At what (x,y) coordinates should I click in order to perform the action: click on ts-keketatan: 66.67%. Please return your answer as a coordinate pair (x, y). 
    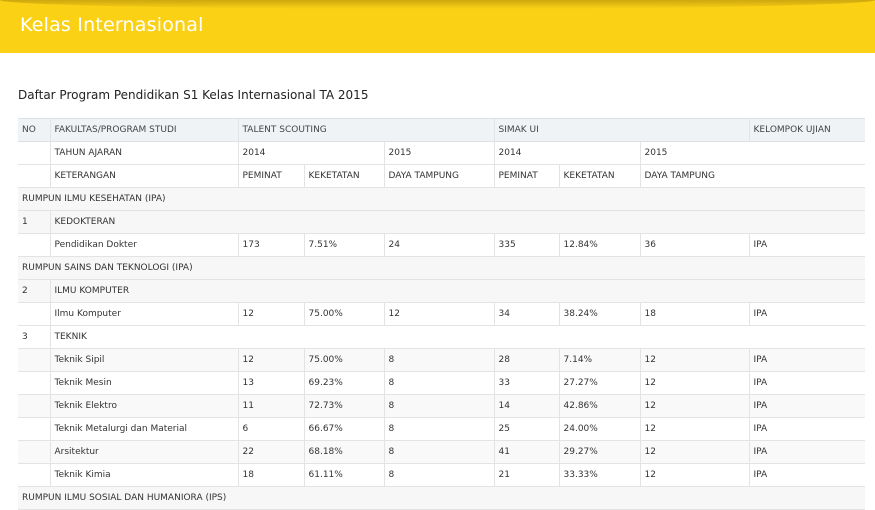
    Looking at the image, I should click on (343, 429).